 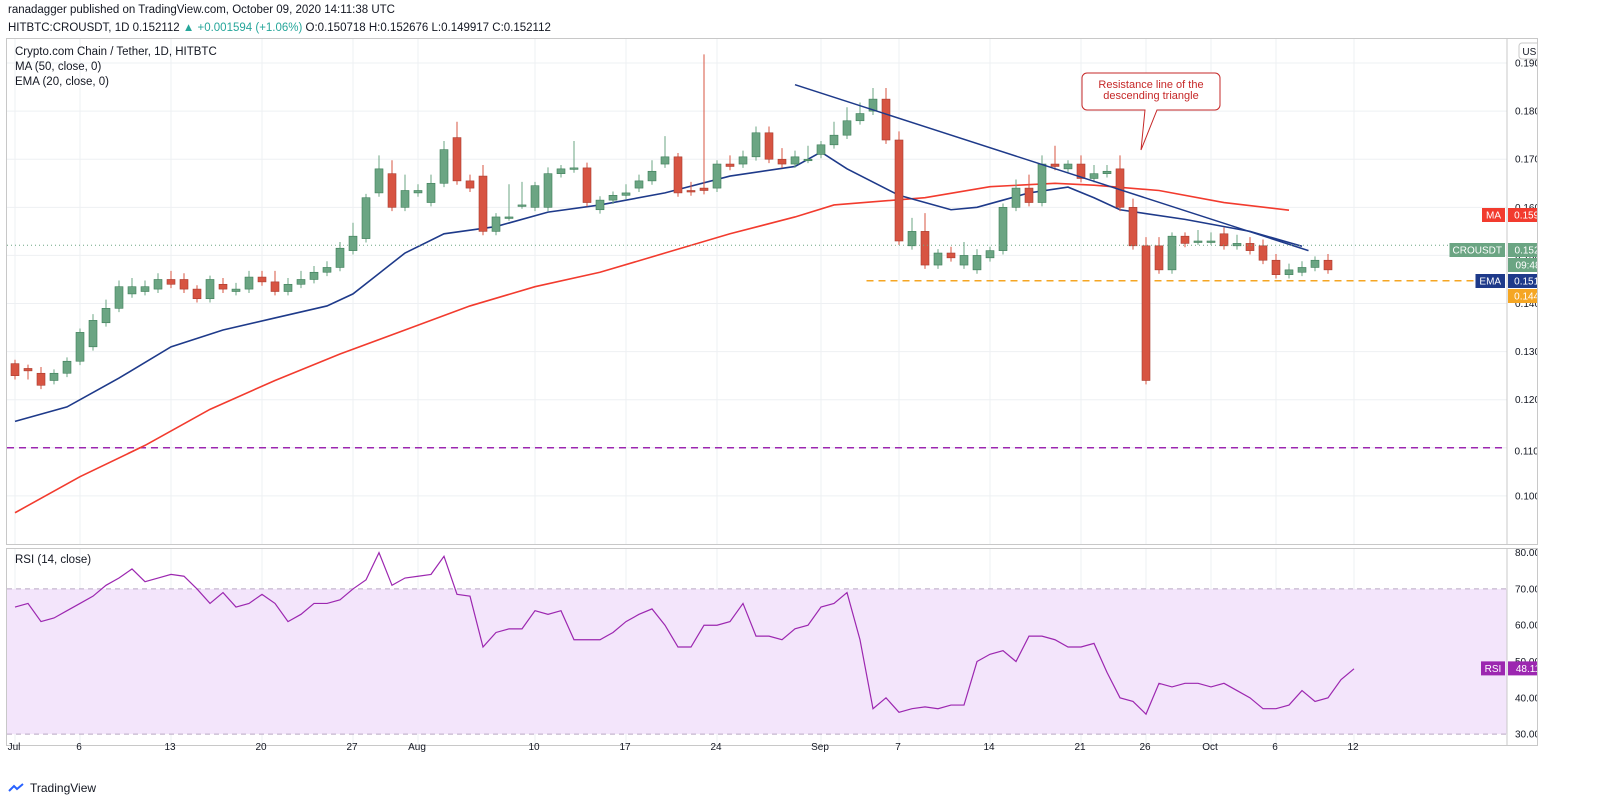 What do you see at coordinates (625, 747) in the screenshot?
I see `x-tick-label: 17` at bounding box center [625, 747].